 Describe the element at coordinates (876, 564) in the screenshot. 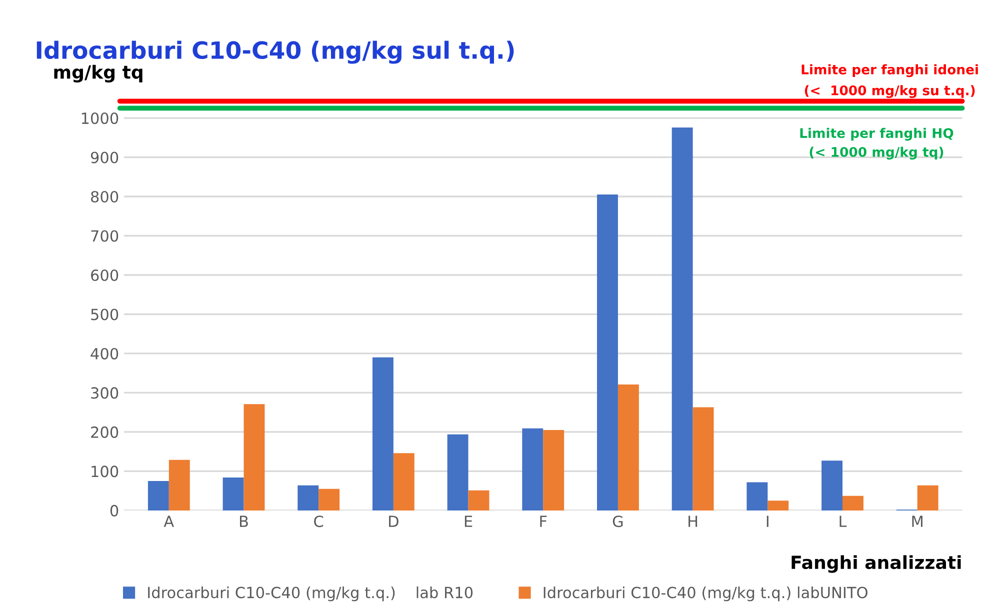

I see `x-axis-title: Fanghi analizzati` at that location.